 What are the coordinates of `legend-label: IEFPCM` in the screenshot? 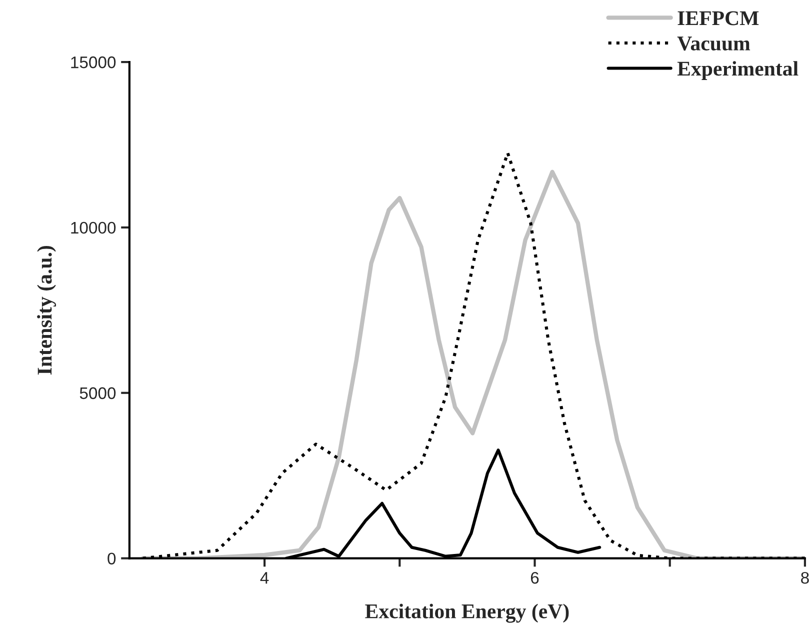 It's located at (718, 18).